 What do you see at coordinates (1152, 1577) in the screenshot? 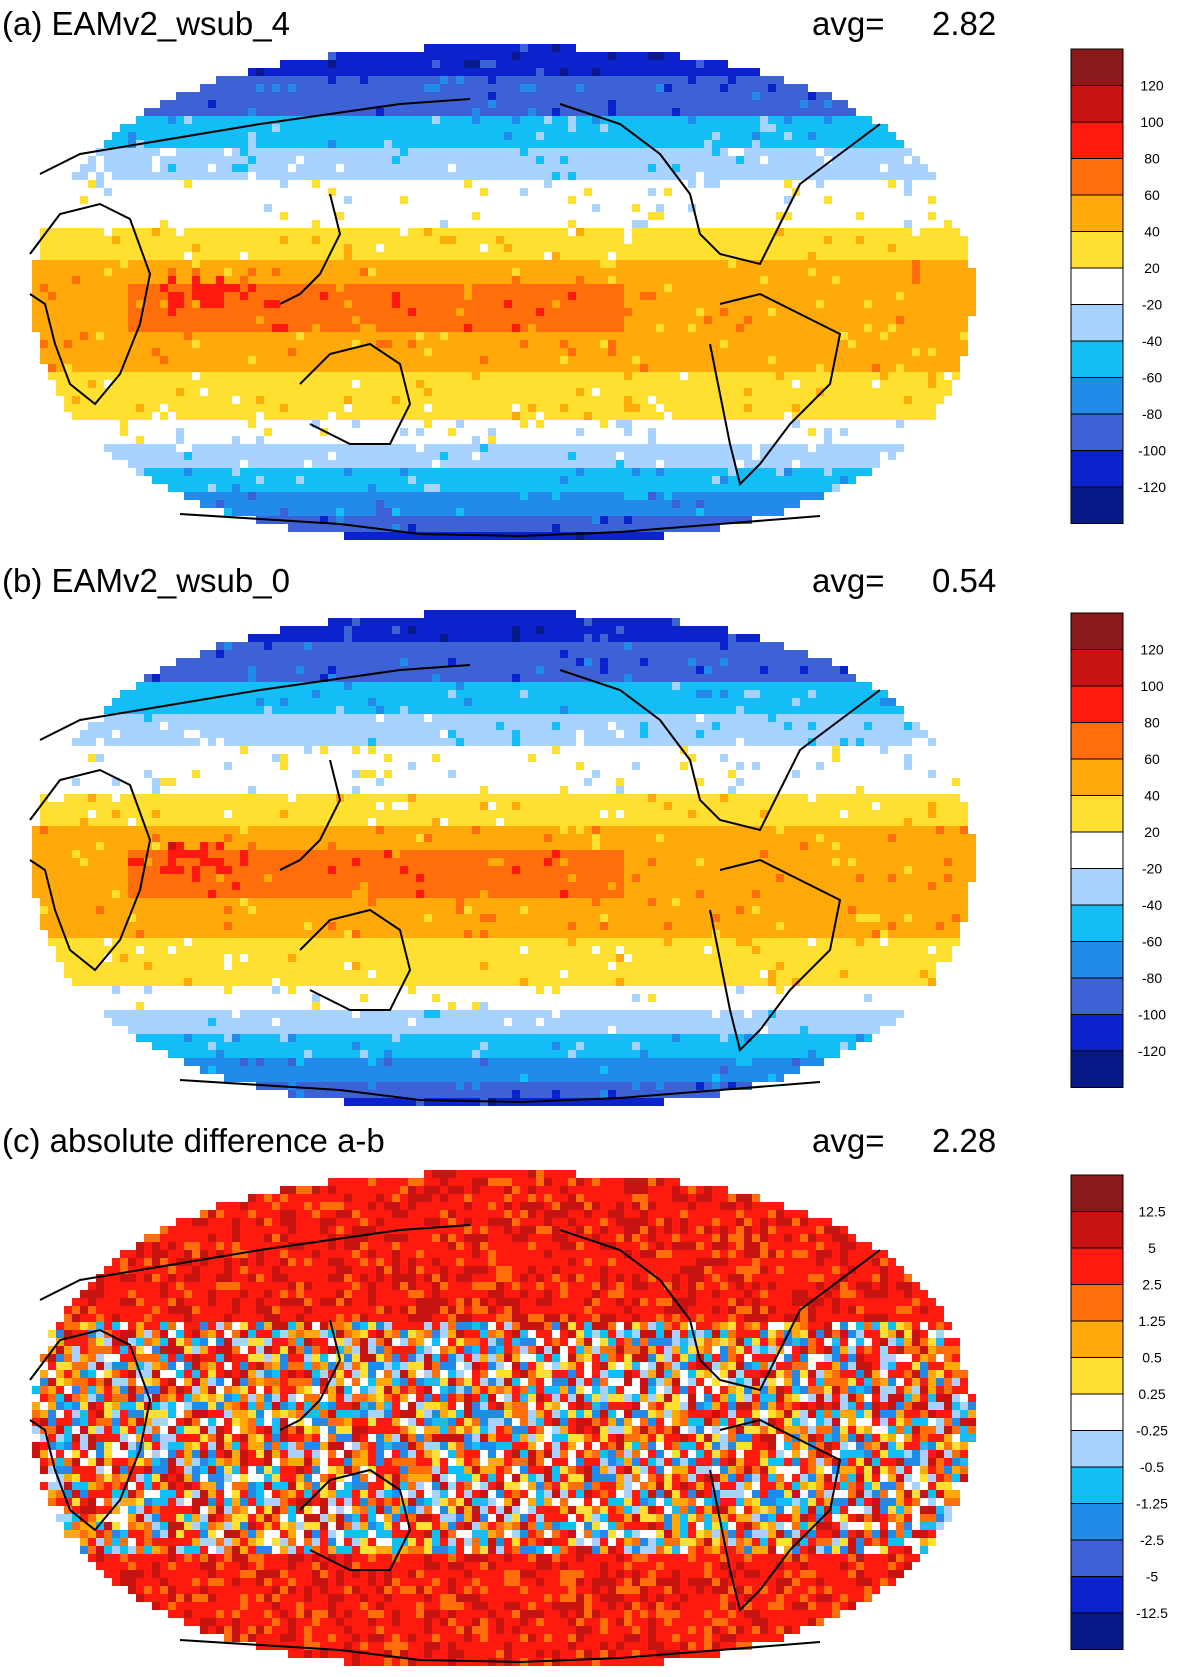
I see `colorbar-tick-label: -5` at bounding box center [1152, 1577].